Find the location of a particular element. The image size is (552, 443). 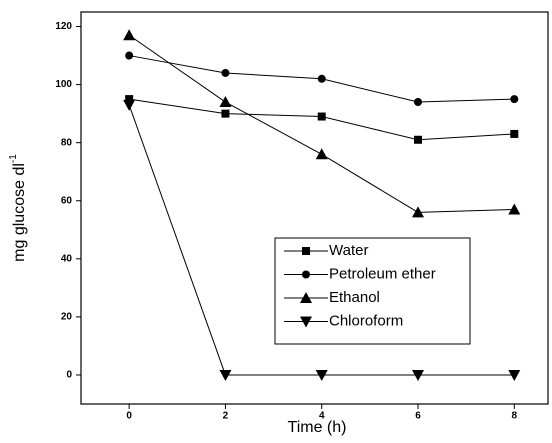

x-axis-label: Time (h) is located at coordinates (317, 427).